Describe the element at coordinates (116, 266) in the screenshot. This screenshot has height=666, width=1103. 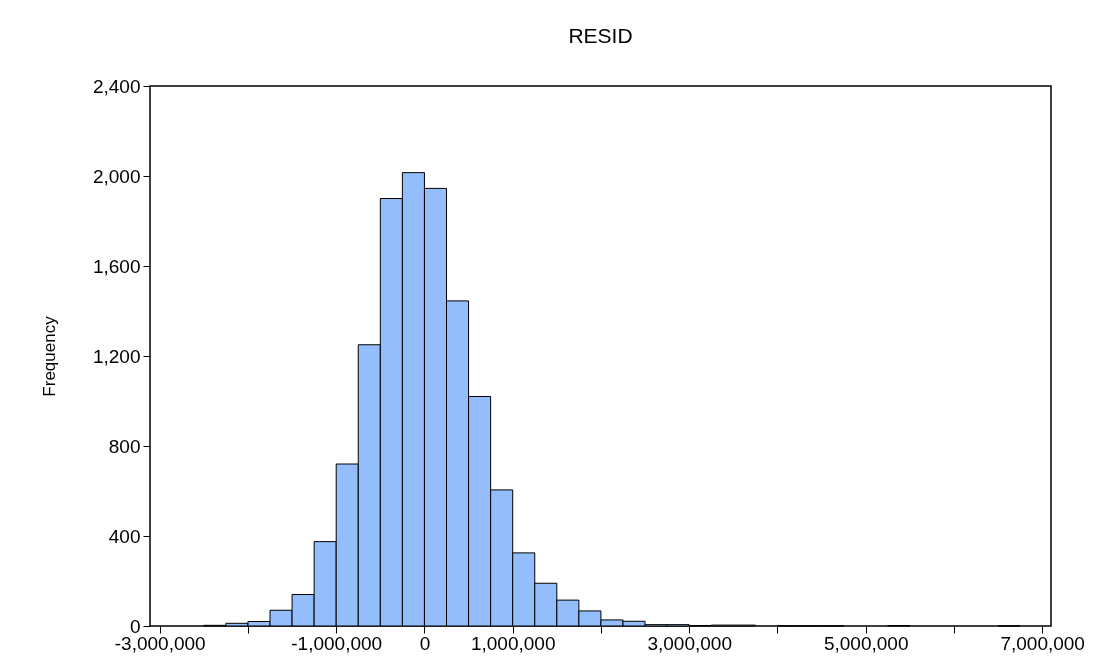
I see `y-tick-label: 1,600` at that location.